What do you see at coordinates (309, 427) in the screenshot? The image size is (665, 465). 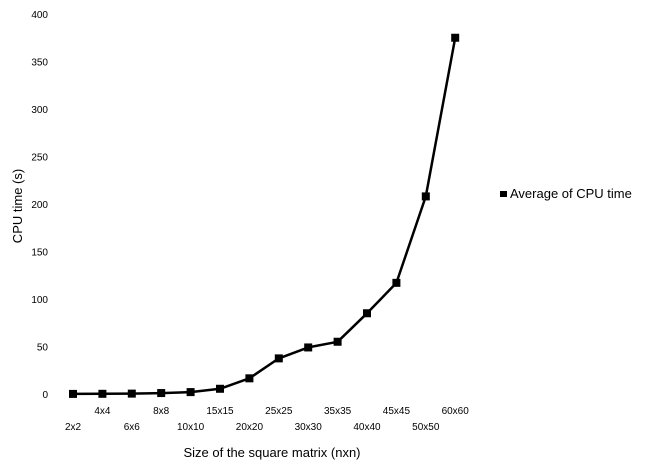 I see `x-tick-label: 30x30` at bounding box center [309, 427].